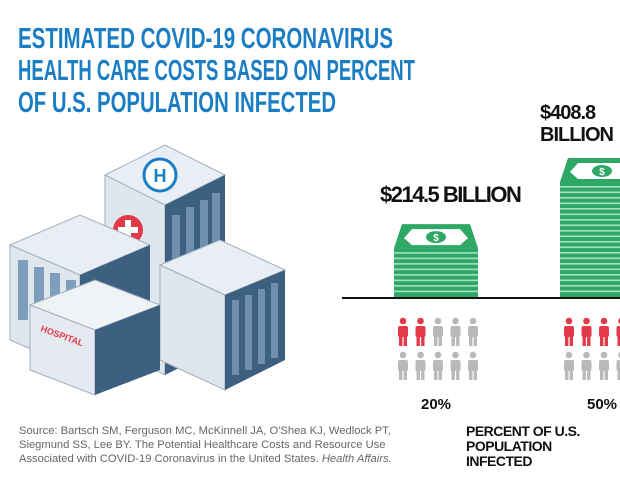  I want to click on category-label: 20%, so click(436, 404).